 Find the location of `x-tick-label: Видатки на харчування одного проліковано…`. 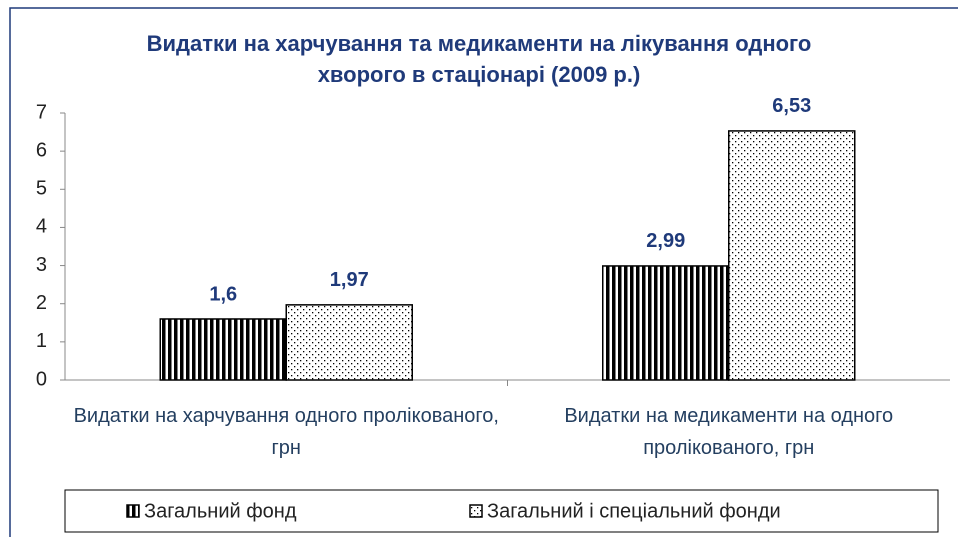

x-tick-label: Видатки на харчування одного проліковано… is located at coordinates (286, 432).